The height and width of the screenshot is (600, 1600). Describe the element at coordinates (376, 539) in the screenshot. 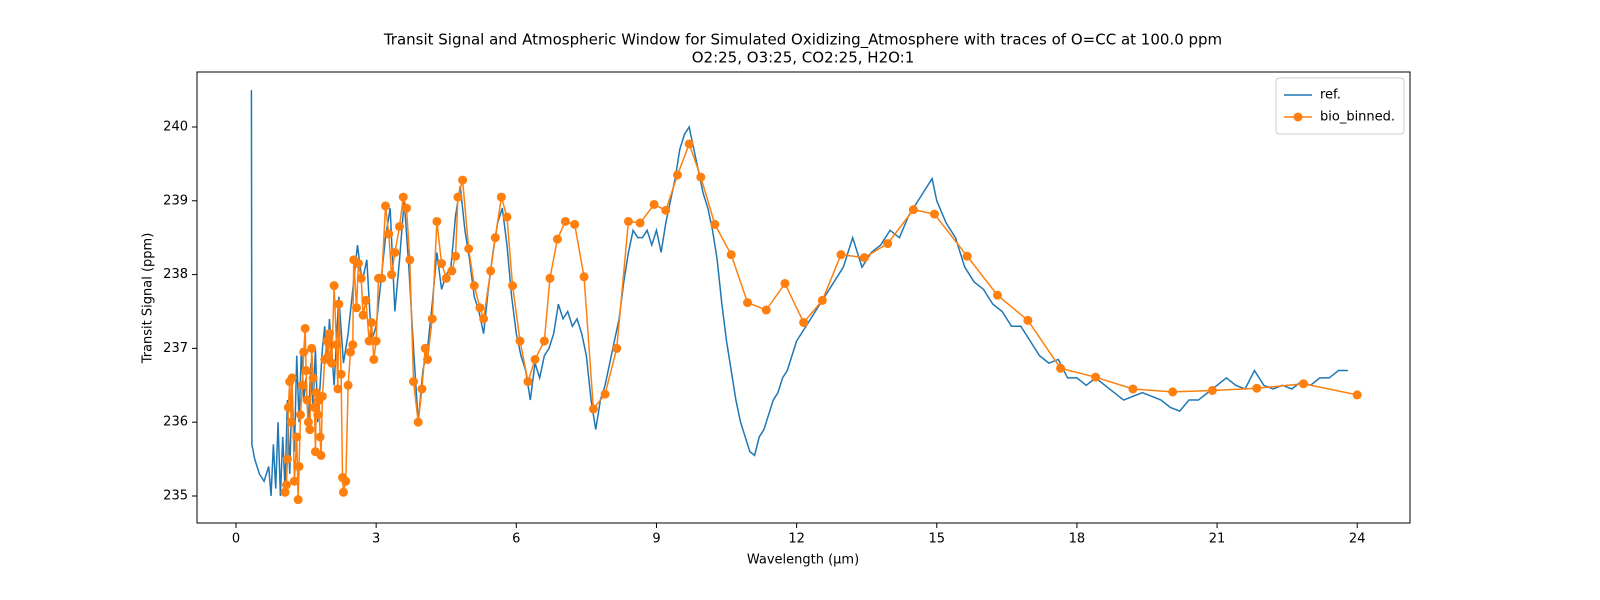

I see `x-tick-label: 3` at that location.